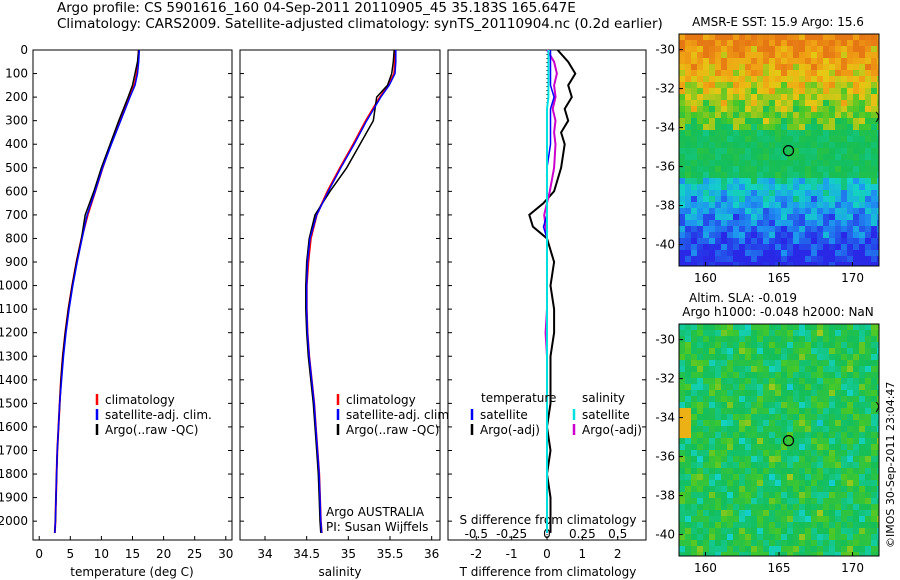 This screenshot has height=580, width=900. What do you see at coordinates (24, 50) in the screenshot?
I see `depth-tick-label: 0` at bounding box center [24, 50].